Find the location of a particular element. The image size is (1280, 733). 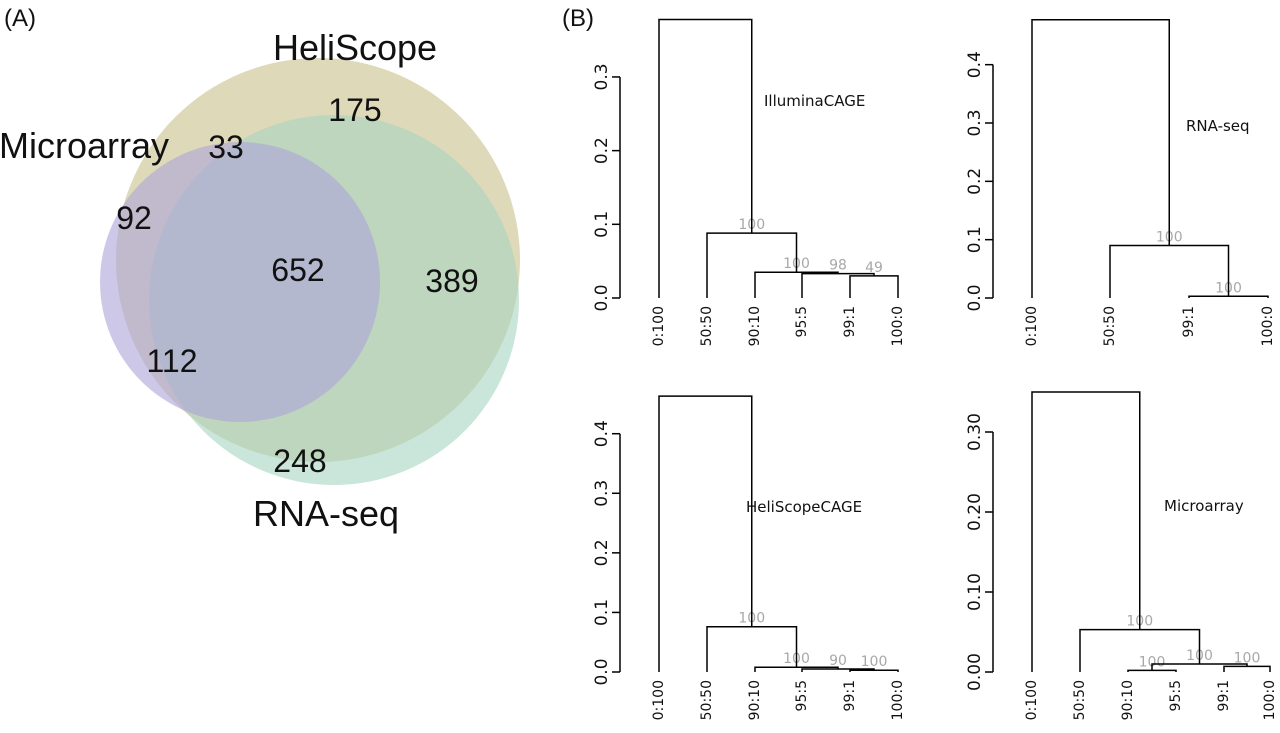

venn-set-label-heliscope: HeliScope is located at coordinates (355, 47).